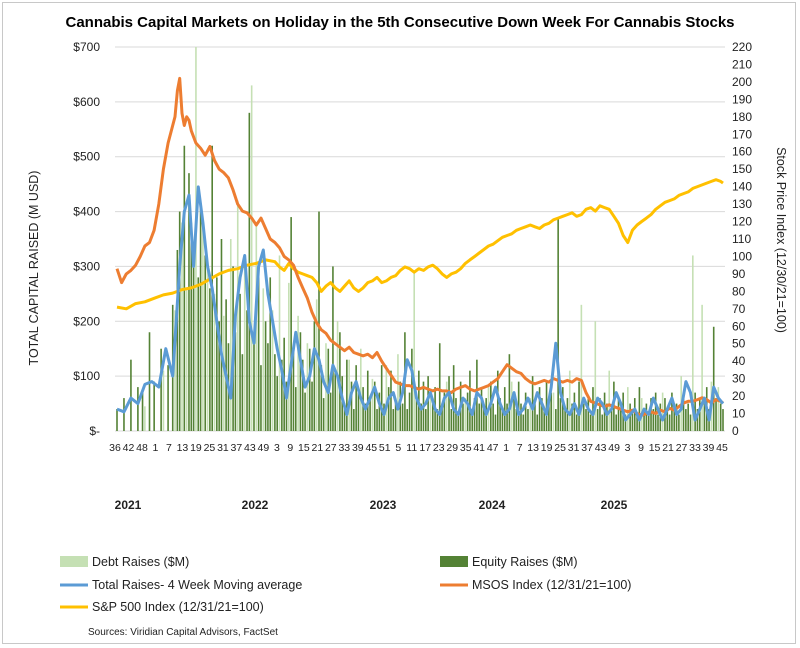 This screenshot has width=800, height=648. Describe the element at coordinates (86, 47) in the screenshot. I see `y-tick-label: $700` at that location.